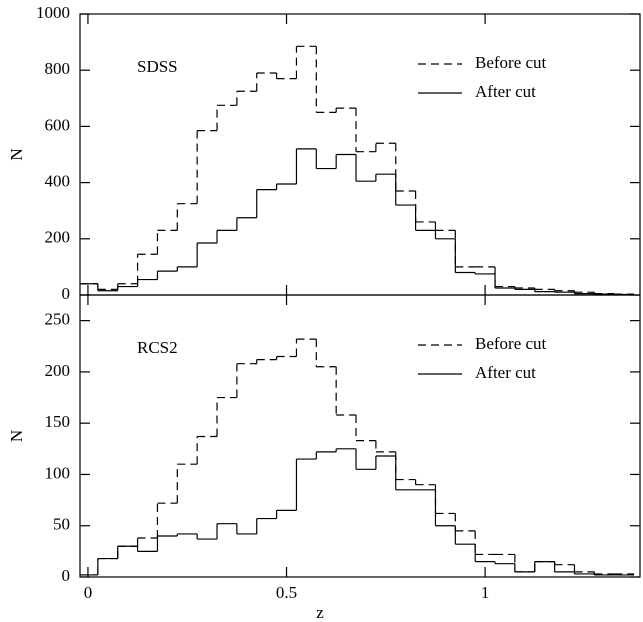 The image size is (643, 622). What do you see at coordinates (58, 68) in the screenshot?
I see `y-tick-label: 800` at bounding box center [58, 68].